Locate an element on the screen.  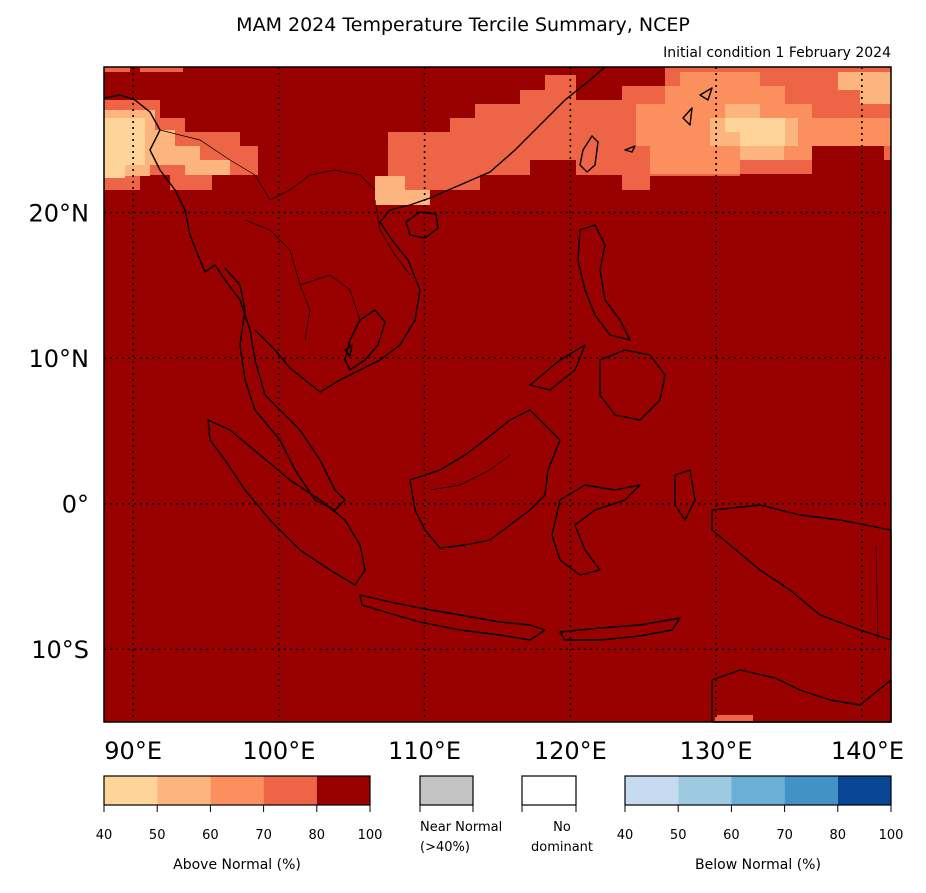
no-dominant-label-2: dominant is located at coordinates (562, 847).